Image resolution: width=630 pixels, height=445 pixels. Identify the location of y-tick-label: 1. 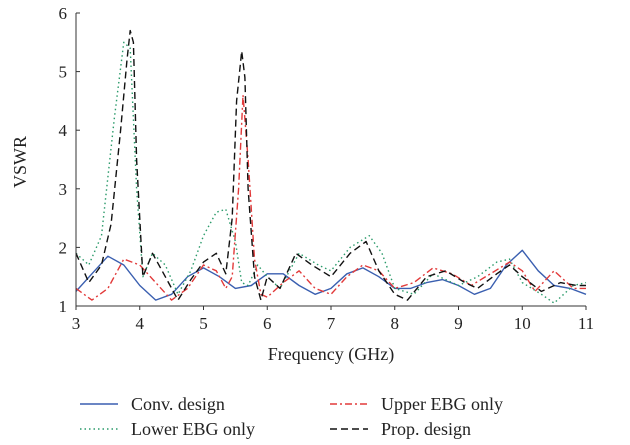
(63, 306).